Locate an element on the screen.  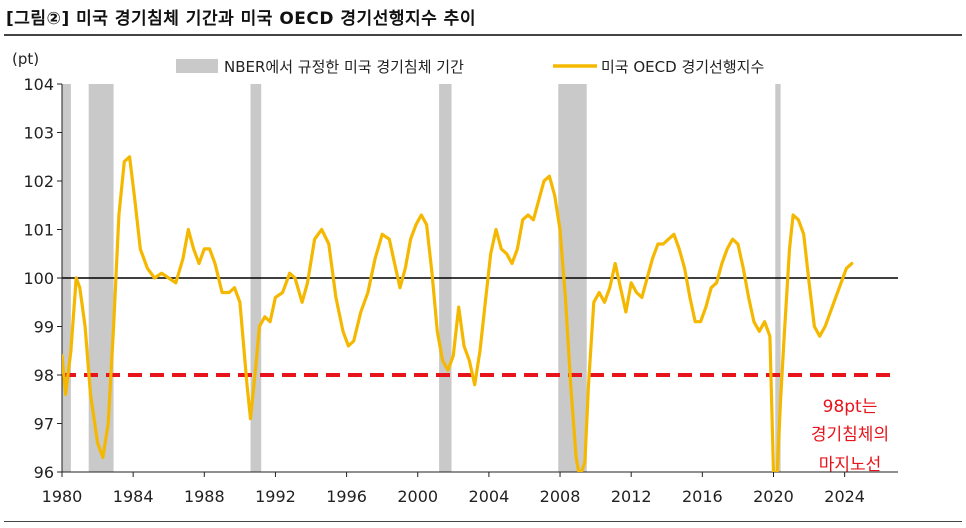
x-tick-label-2016: 2016 is located at coordinates (702, 496).